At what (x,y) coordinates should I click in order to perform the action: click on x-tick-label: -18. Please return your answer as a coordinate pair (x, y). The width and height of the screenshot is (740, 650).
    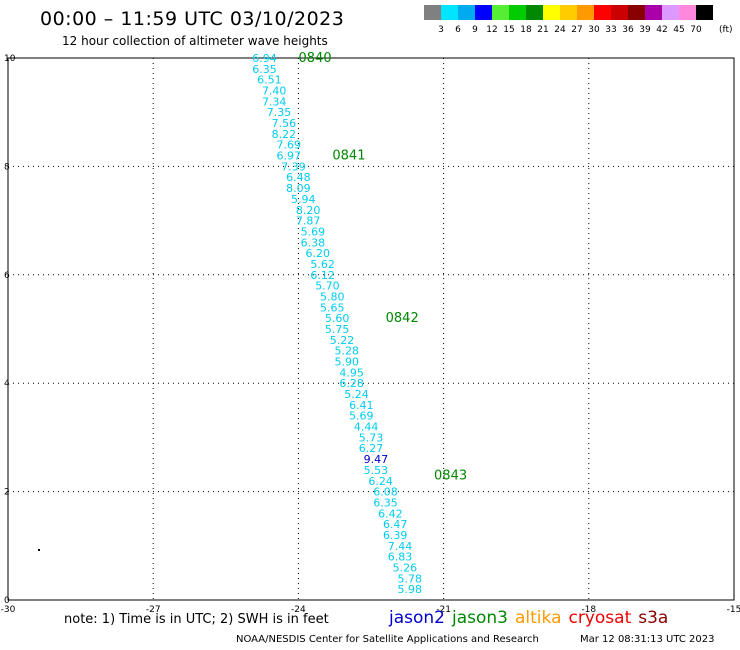
    Looking at the image, I should click on (588, 610).